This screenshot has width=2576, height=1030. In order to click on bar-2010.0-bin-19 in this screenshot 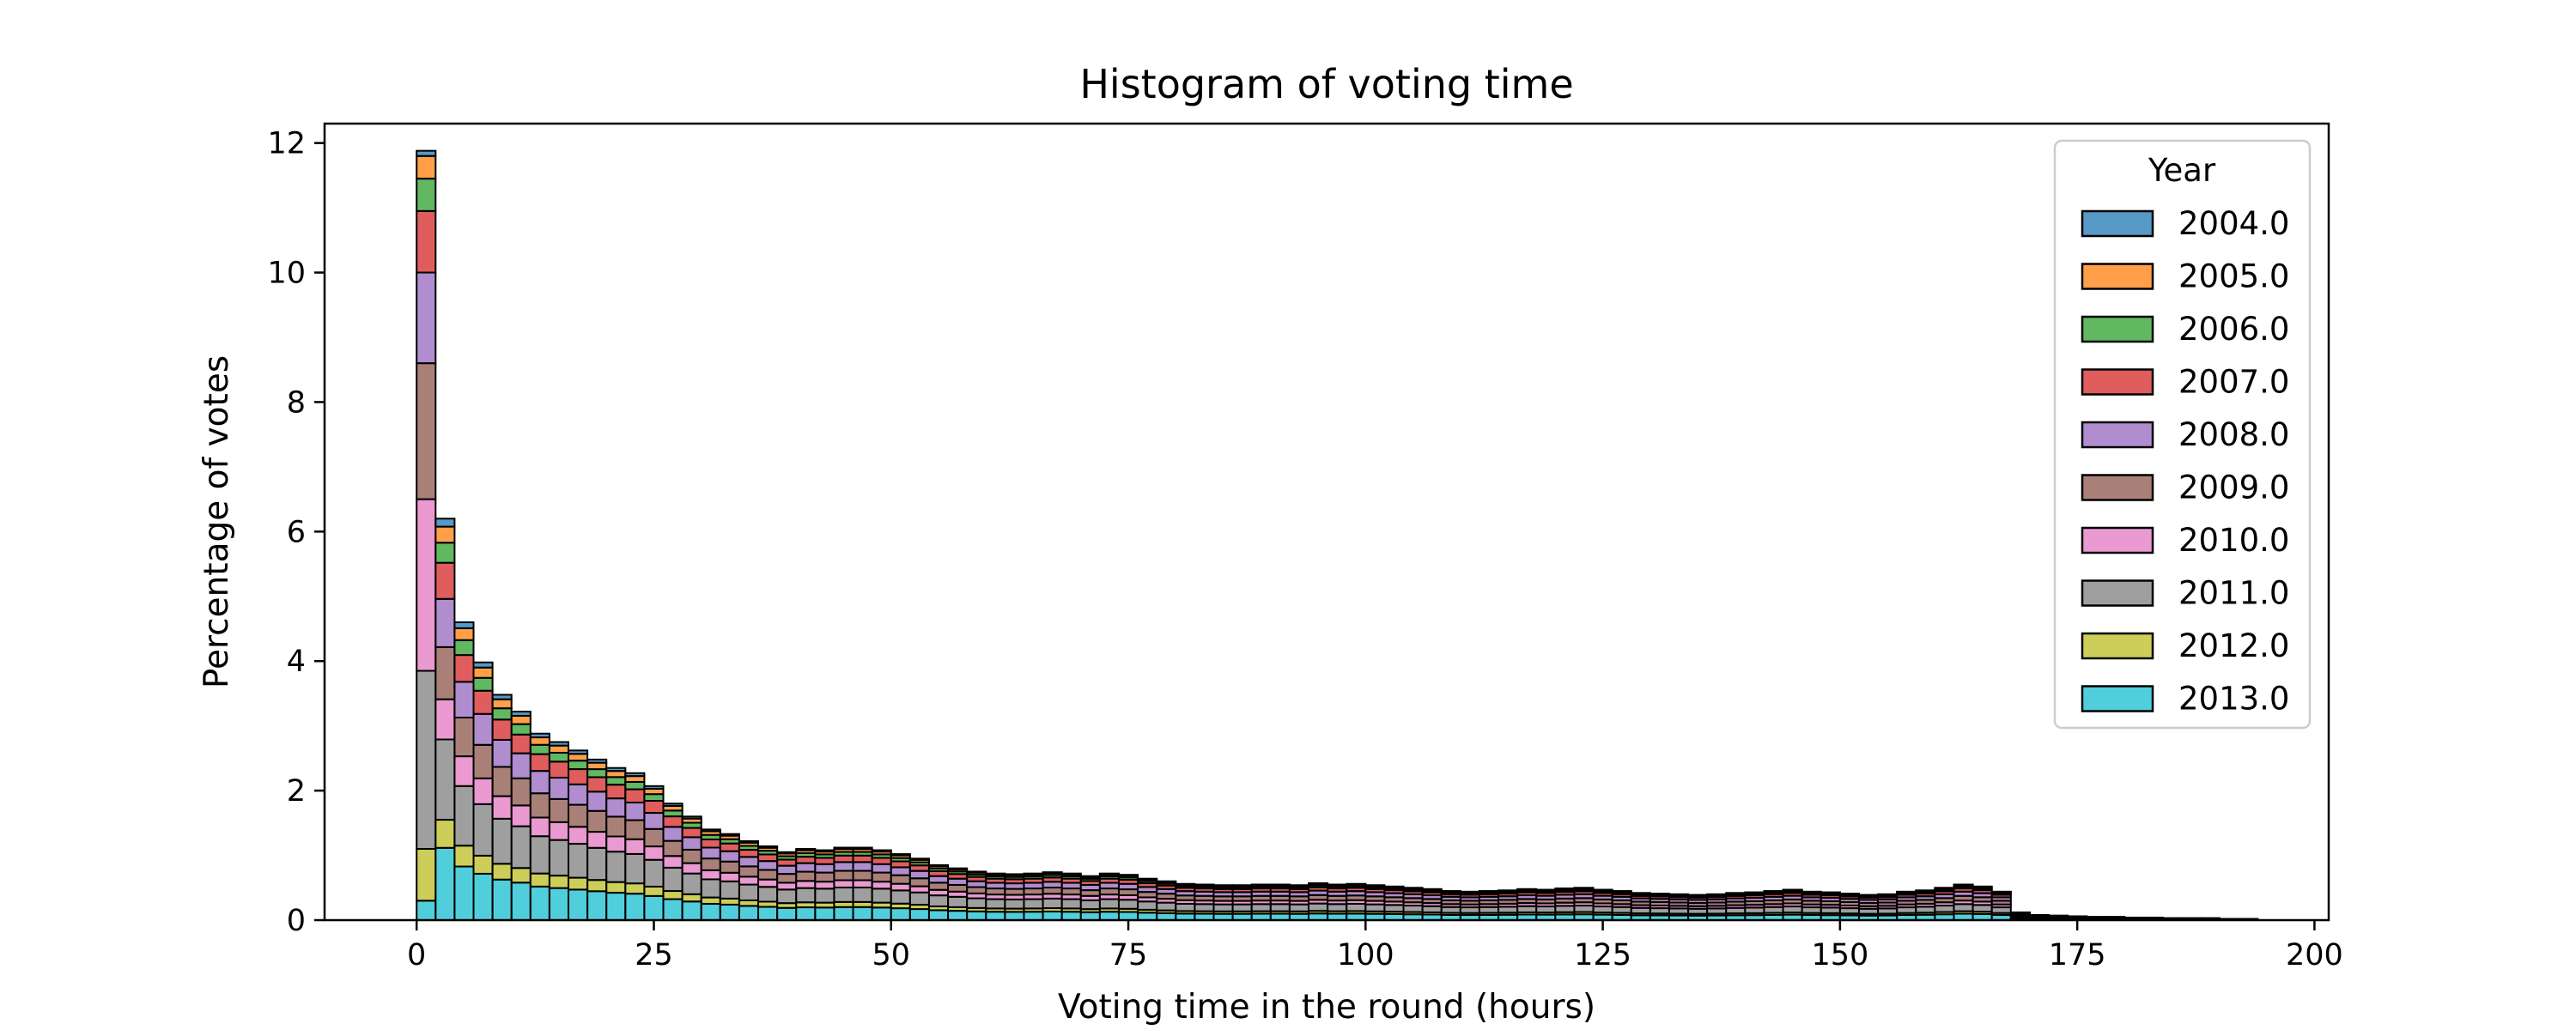, I will do `click(787, 886)`.